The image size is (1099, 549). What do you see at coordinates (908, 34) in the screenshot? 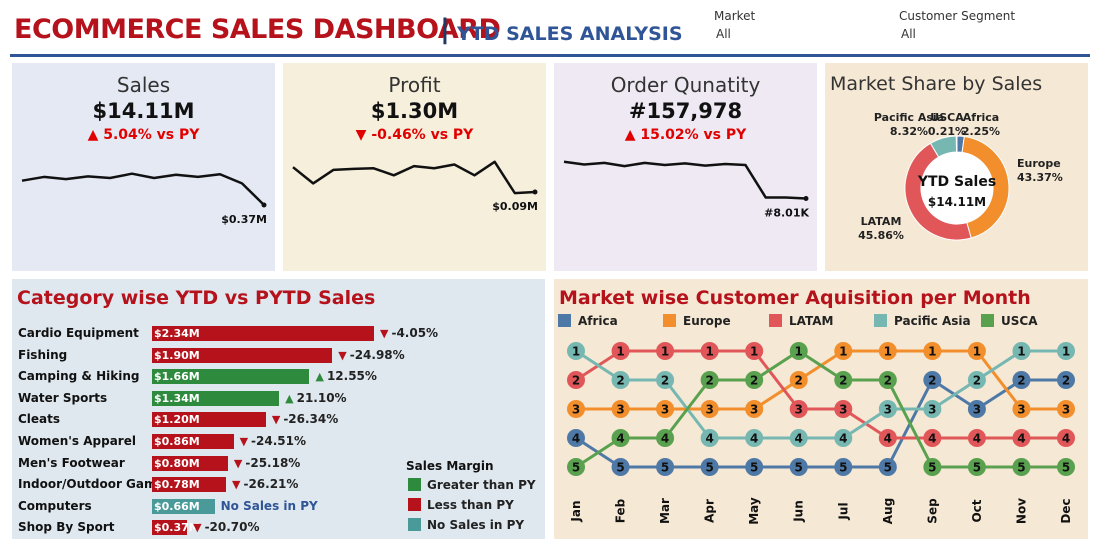
I see `segment-filter-value: All` at bounding box center [908, 34].